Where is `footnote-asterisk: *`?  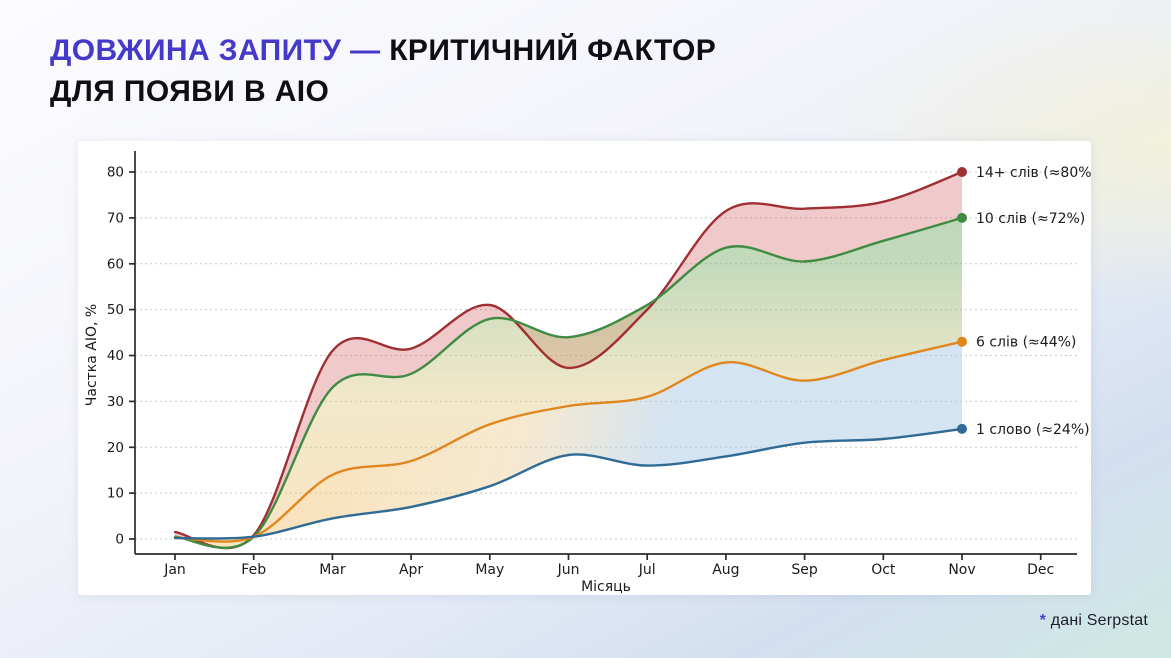
footnote-asterisk: * is located at coordinates (1043, 620).